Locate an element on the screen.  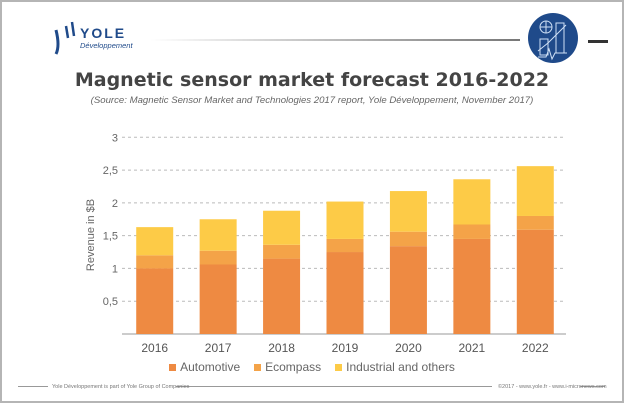
header-rule is located at coordinates (335, 40).